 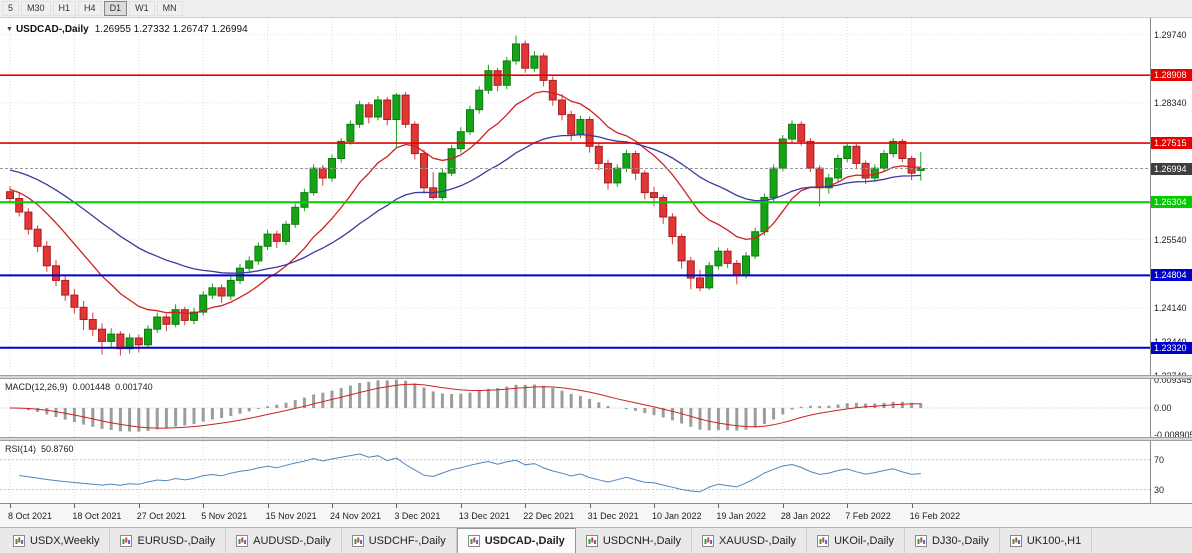 I want to click on macd-title: MACD(12,26,9) 0.001448 0.001740, so click(x=81, y=387).